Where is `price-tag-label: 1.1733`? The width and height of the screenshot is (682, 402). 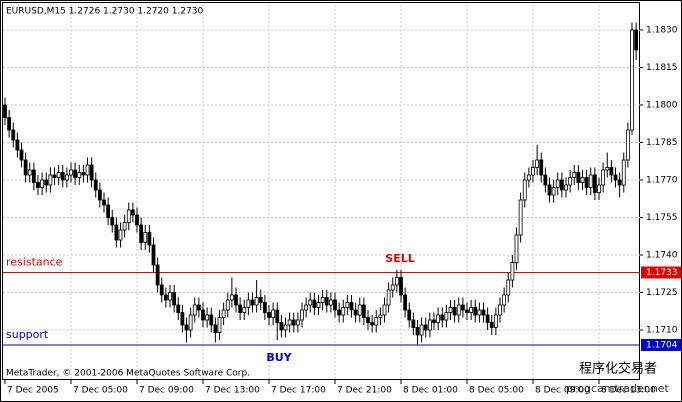 price-tag-label: 1.1733 is located at coordinates (662, 273).